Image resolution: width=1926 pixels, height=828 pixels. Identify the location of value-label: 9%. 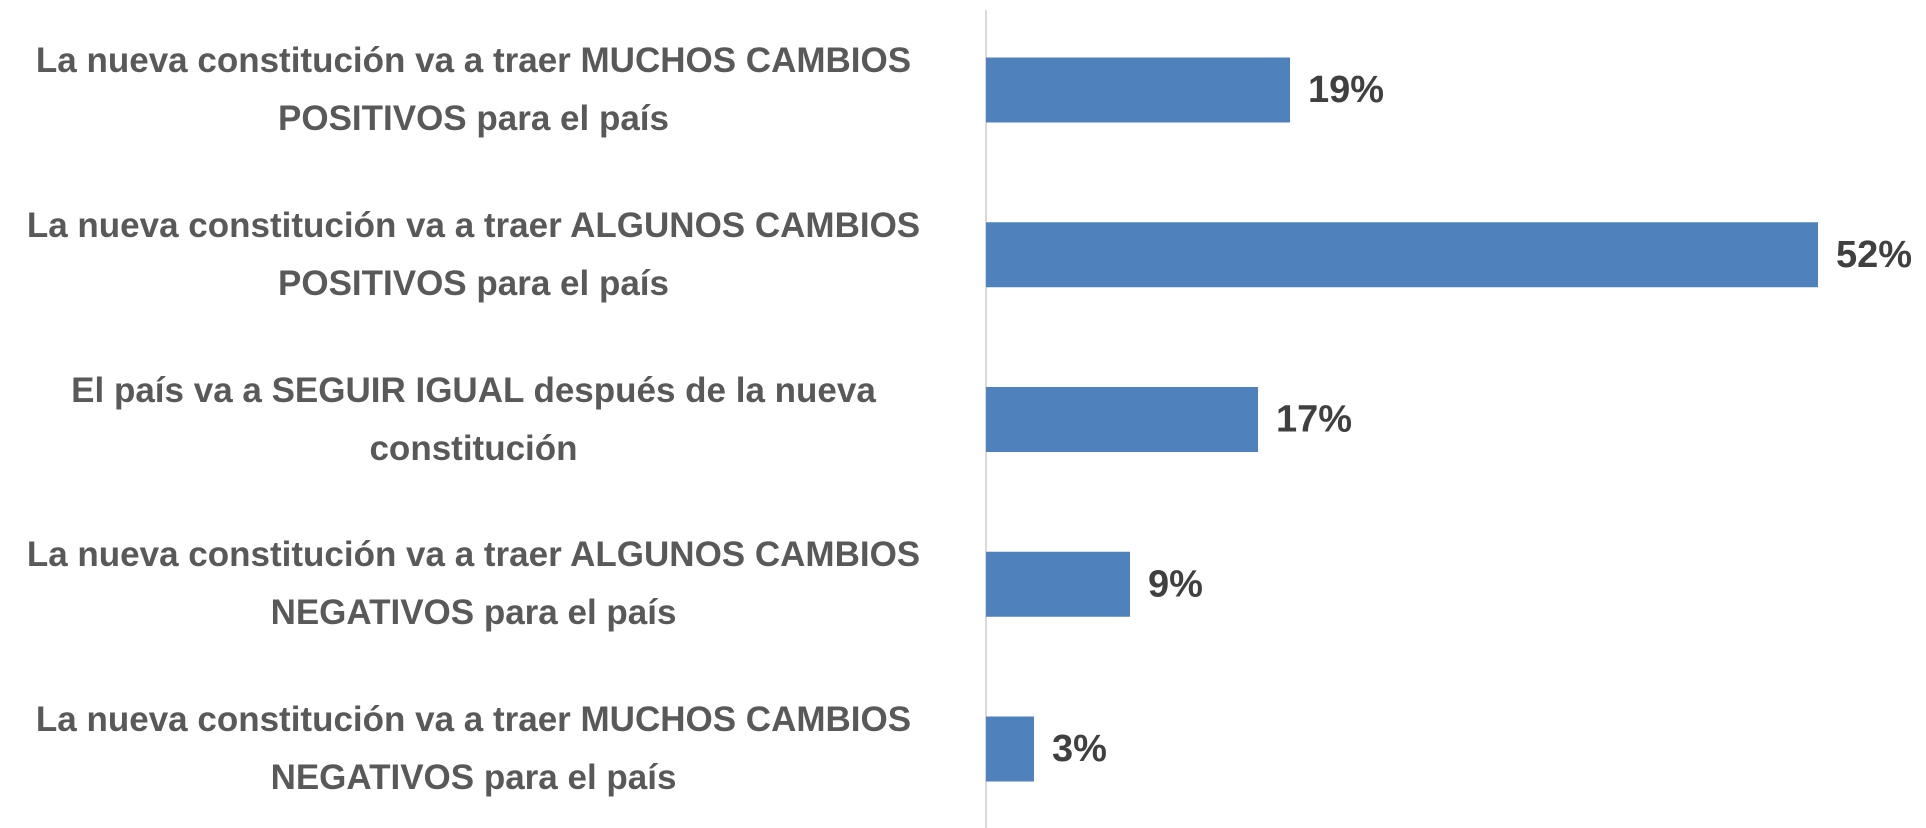
(1175, 584).